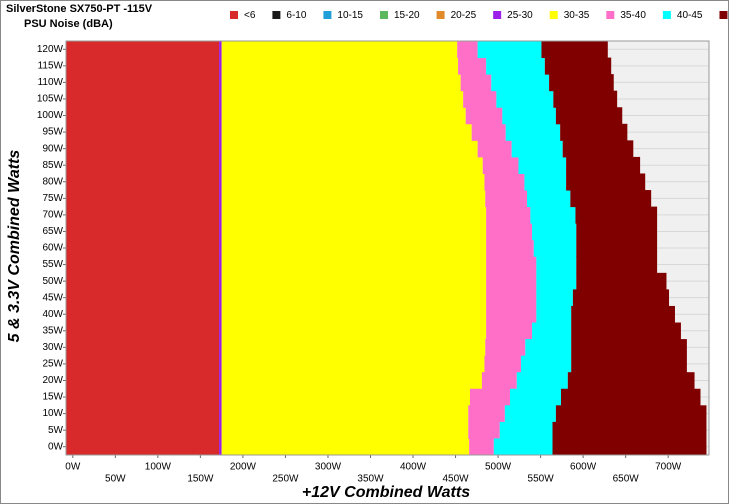  What do you see at coordinates (328, 467) in the screenshot?
I see `x-tick-label: 300W` at bounding box center [328, 467].